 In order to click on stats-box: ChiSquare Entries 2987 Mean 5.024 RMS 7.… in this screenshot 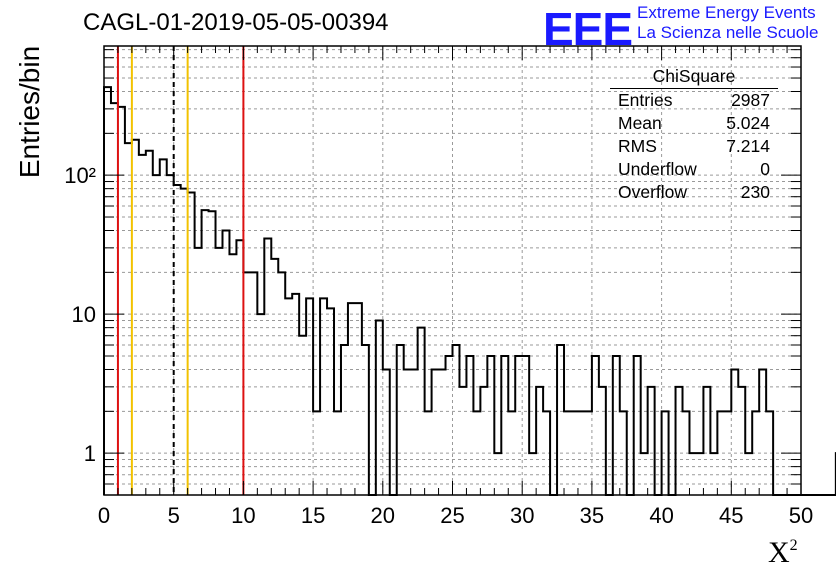, I will do `click(694, 135)`.